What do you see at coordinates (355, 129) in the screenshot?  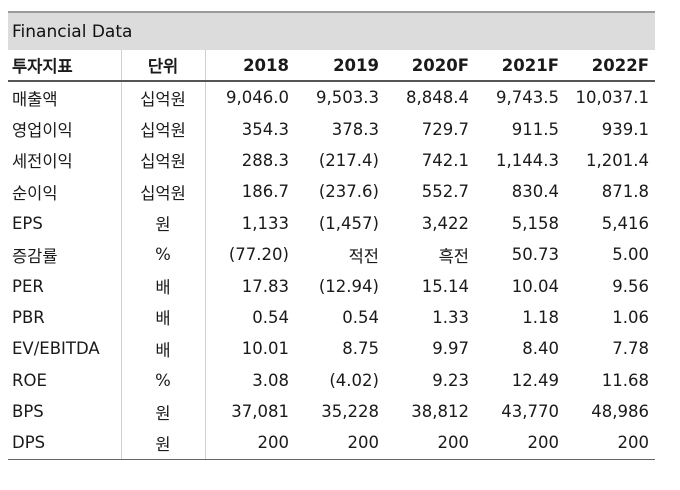 I see `row-value: 378.3` at bounding box center [355, 129].